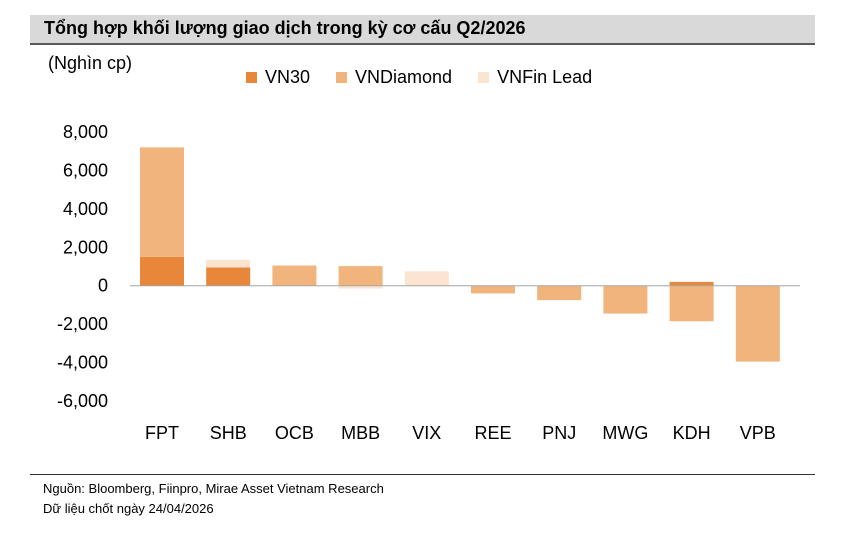  I want to click on bar-pnj-vndiamond, so click(559, 293).